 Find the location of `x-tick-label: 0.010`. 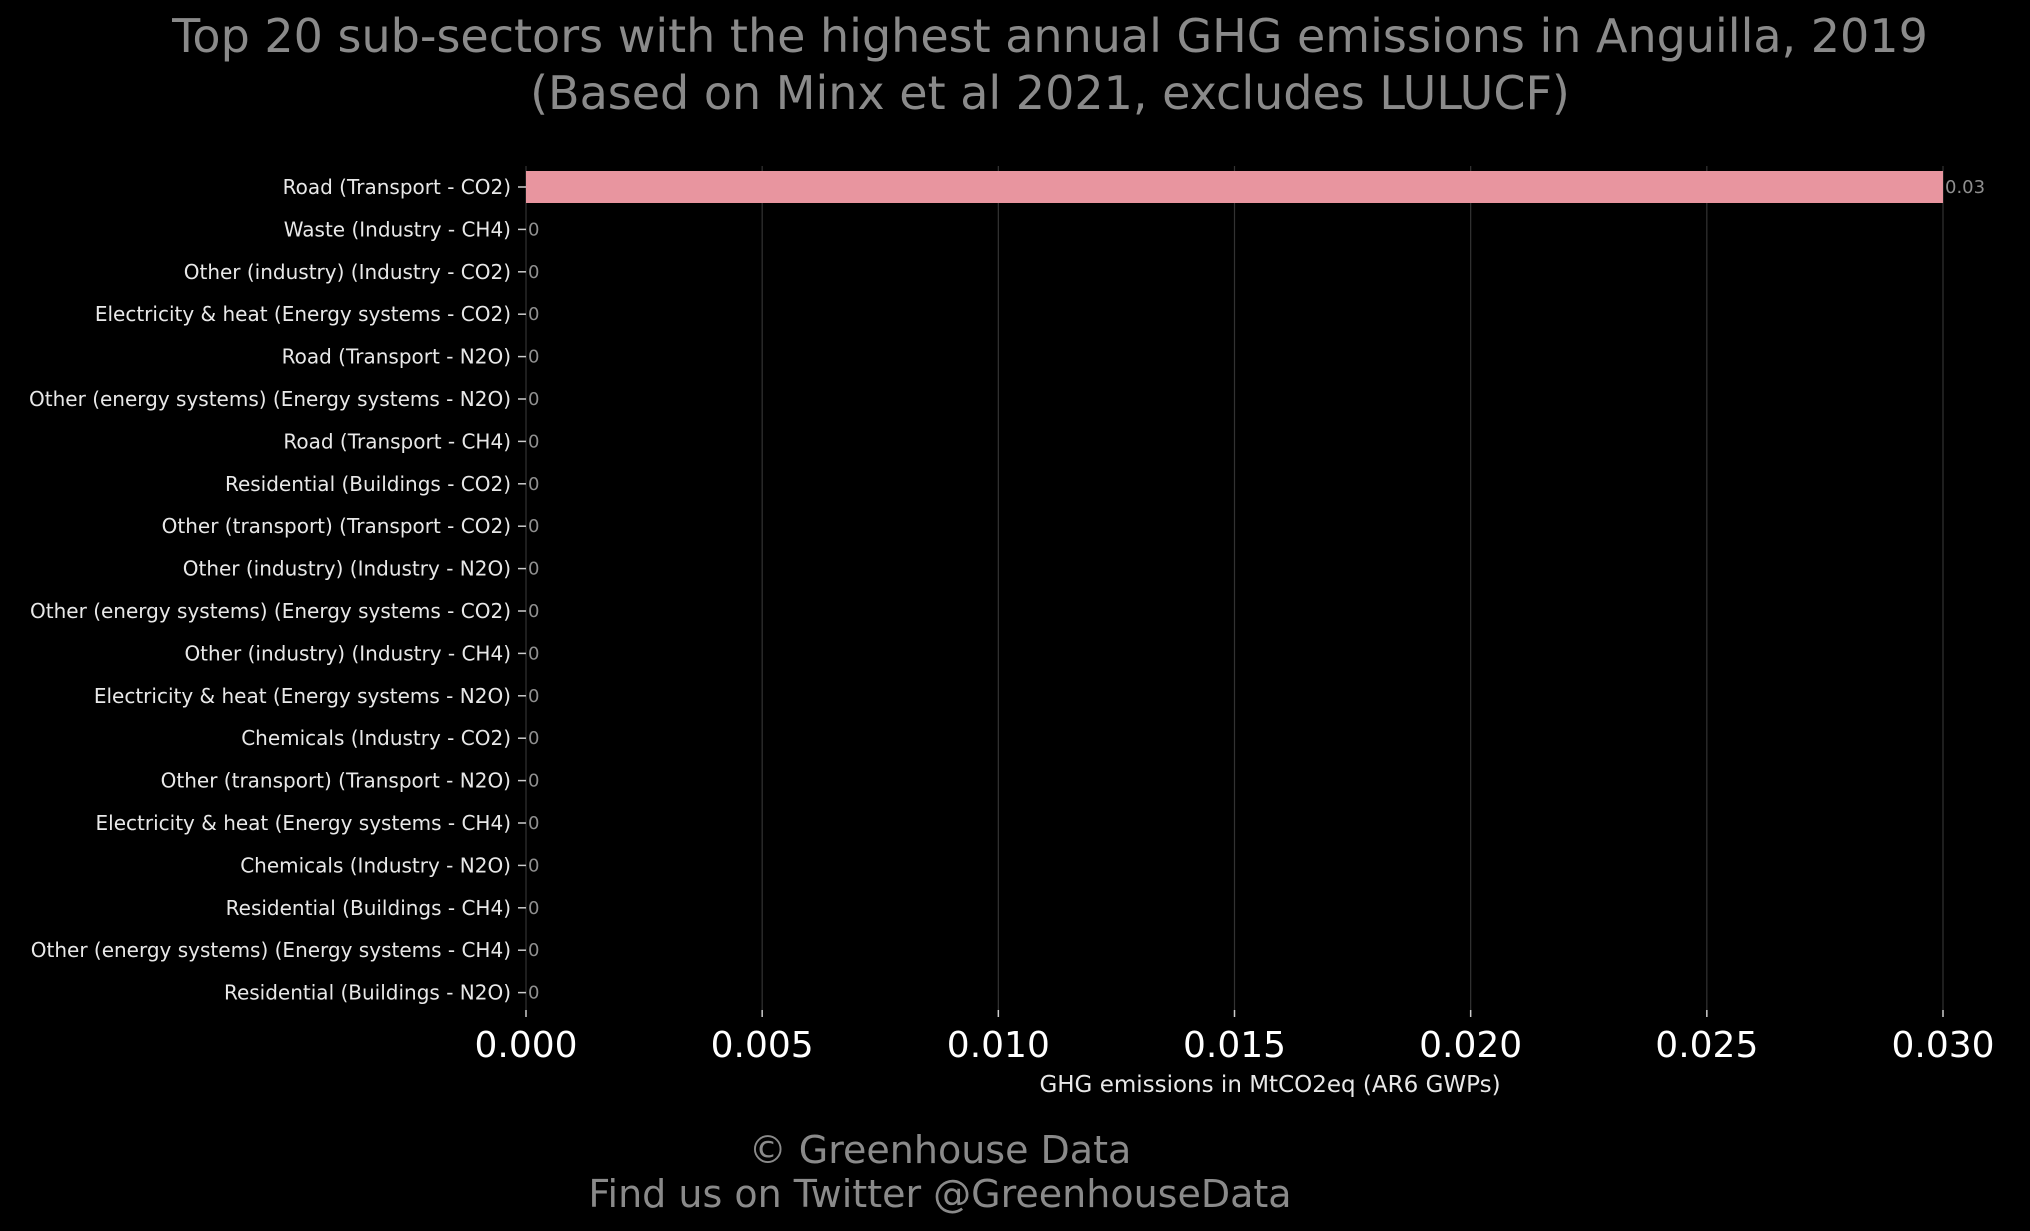

x-tick-label: 0.010 is located at coordinates (998, 1045).